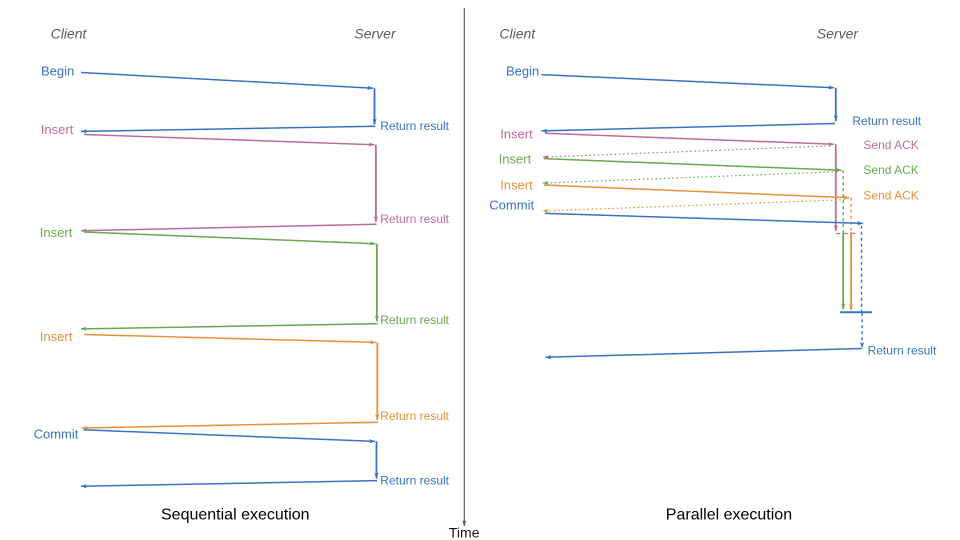 This screenshot has width=960, height=540. Describe the element at coordinates (729, 515) in the screenshot. I see `svg-text: Parallel execution` at that location.